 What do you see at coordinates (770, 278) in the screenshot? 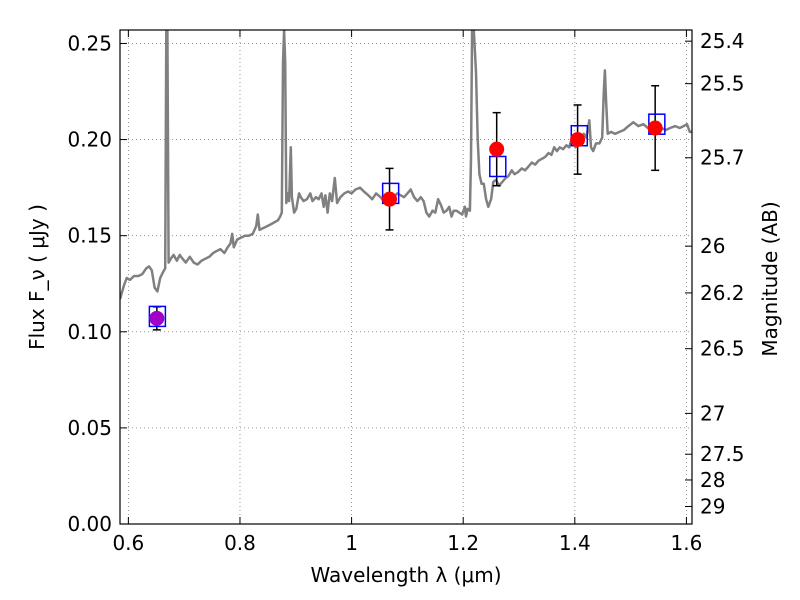
I see `y-axis-label-right: Magnitude (AB)` at bounding box center [770, 278].